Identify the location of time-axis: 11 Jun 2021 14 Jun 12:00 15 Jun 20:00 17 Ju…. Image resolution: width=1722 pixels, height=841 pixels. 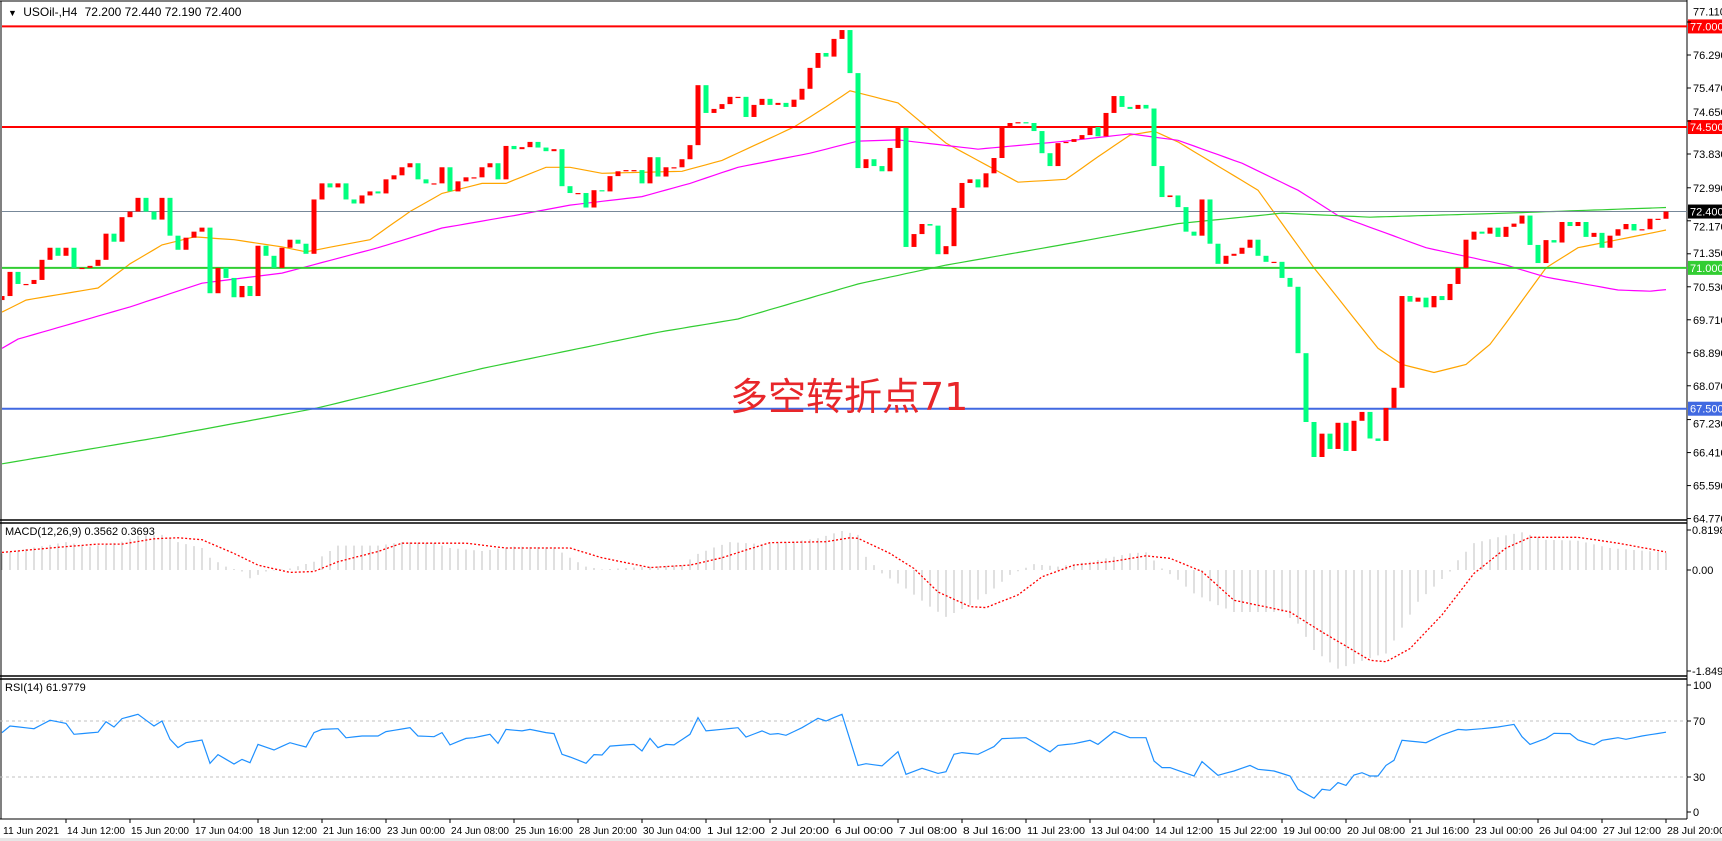
(862, 828).